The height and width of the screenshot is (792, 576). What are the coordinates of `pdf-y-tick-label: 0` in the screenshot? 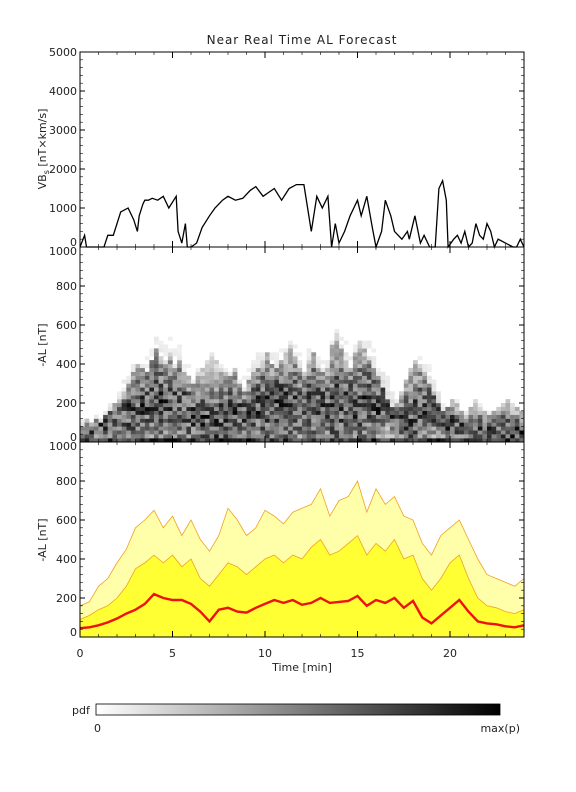 It's located at (73, 437).